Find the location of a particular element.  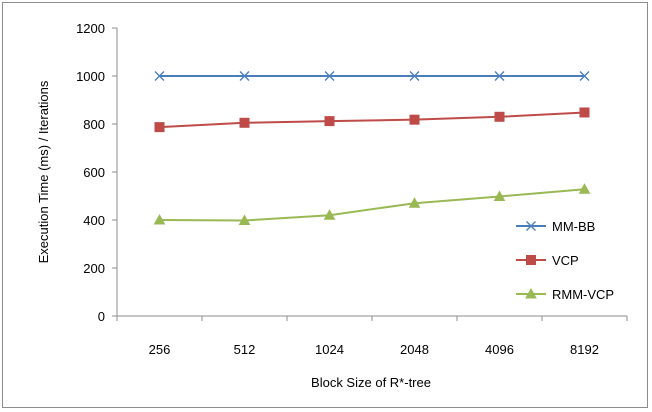

y-tick-label: 800 is located at coordinates (94, 124).